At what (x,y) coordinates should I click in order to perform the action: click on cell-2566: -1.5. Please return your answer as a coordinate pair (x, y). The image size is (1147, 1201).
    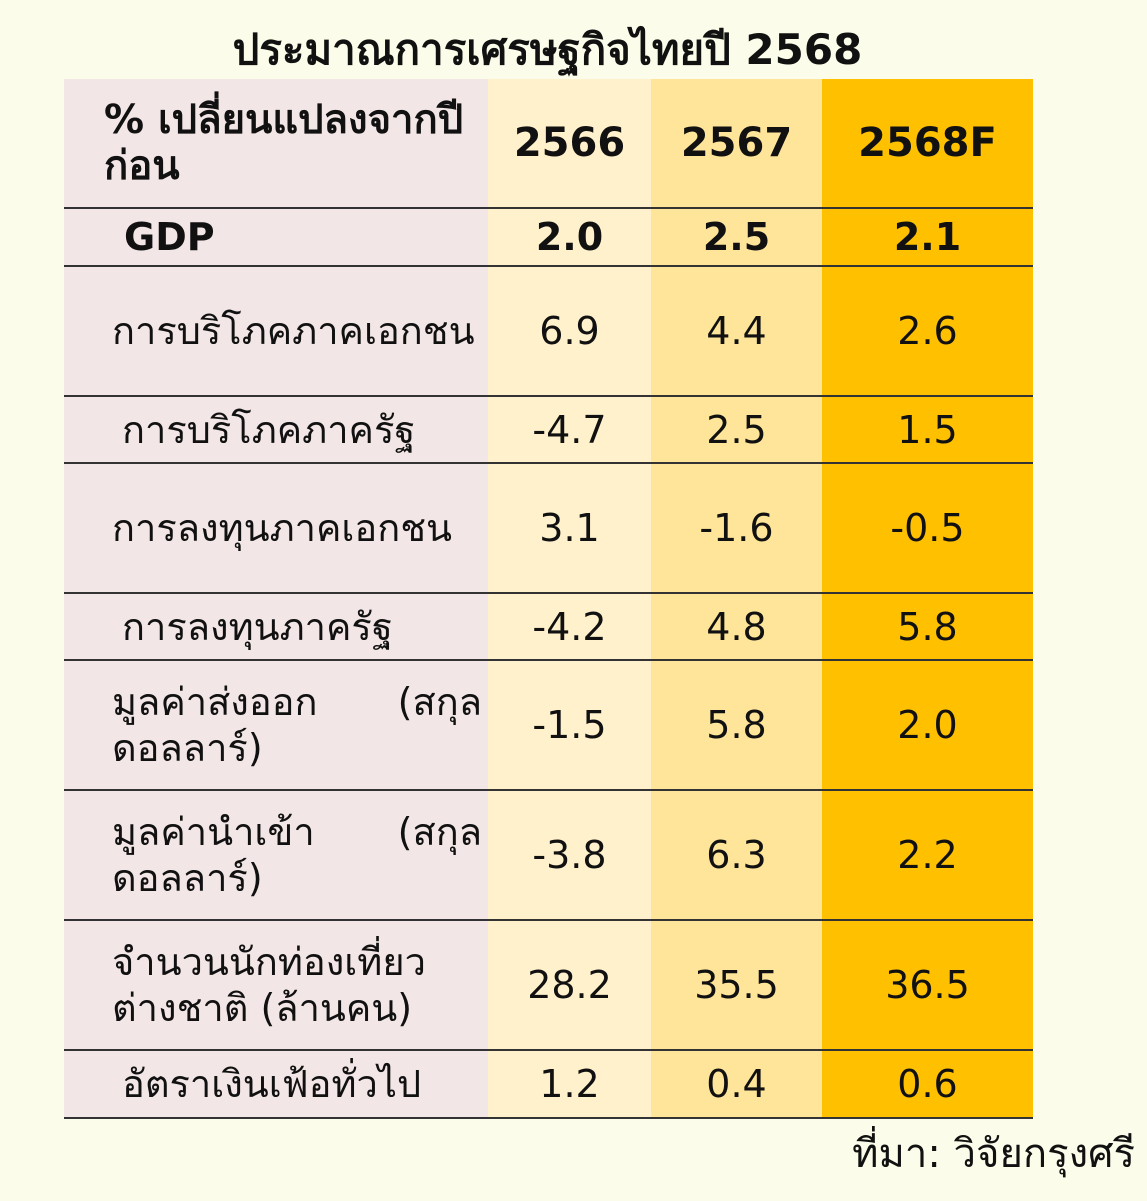
    Looking at the image, I should click on (569, 725).